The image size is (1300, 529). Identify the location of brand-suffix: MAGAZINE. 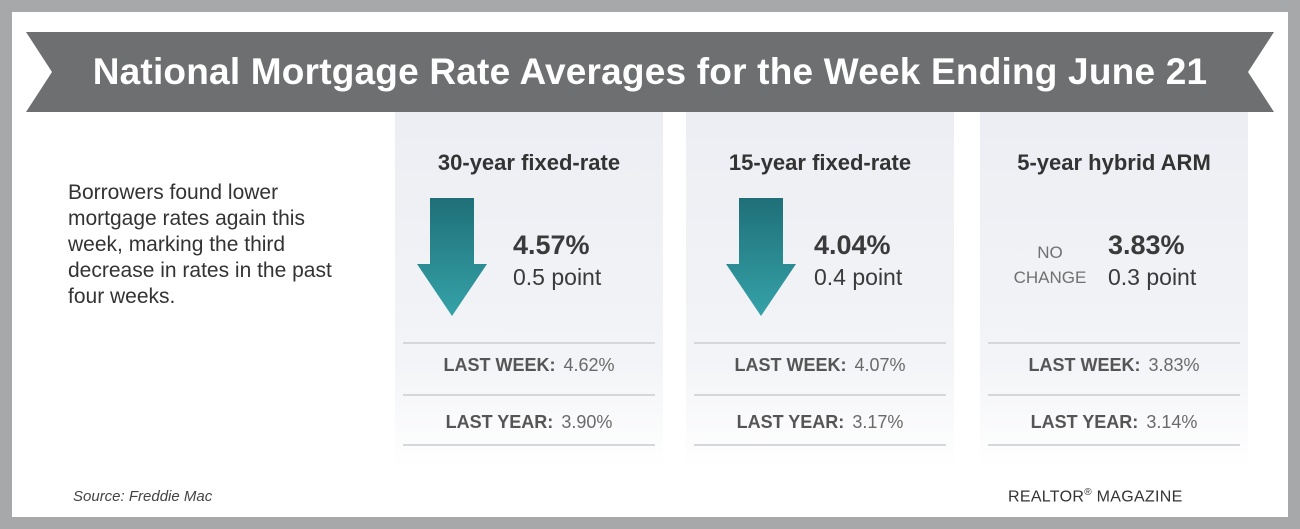
(1137, 497).